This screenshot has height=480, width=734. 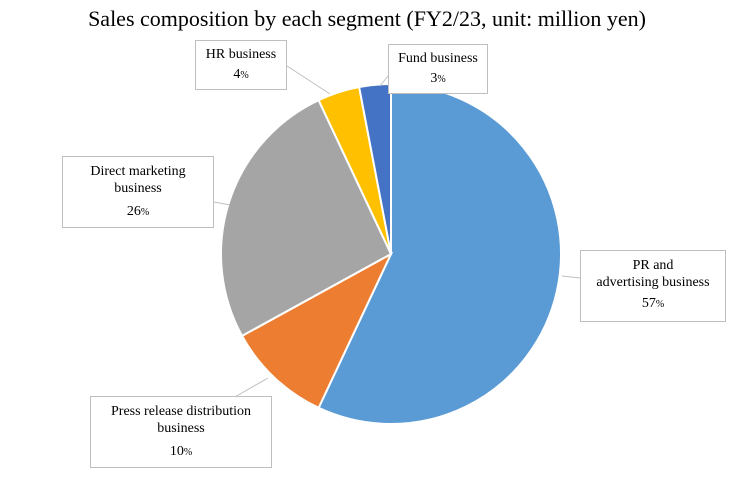 What do you see at coordinates (133, 211) in the screenshot?
I see `label-direct-marketing-value: 26` at bounding box center [133, 211].